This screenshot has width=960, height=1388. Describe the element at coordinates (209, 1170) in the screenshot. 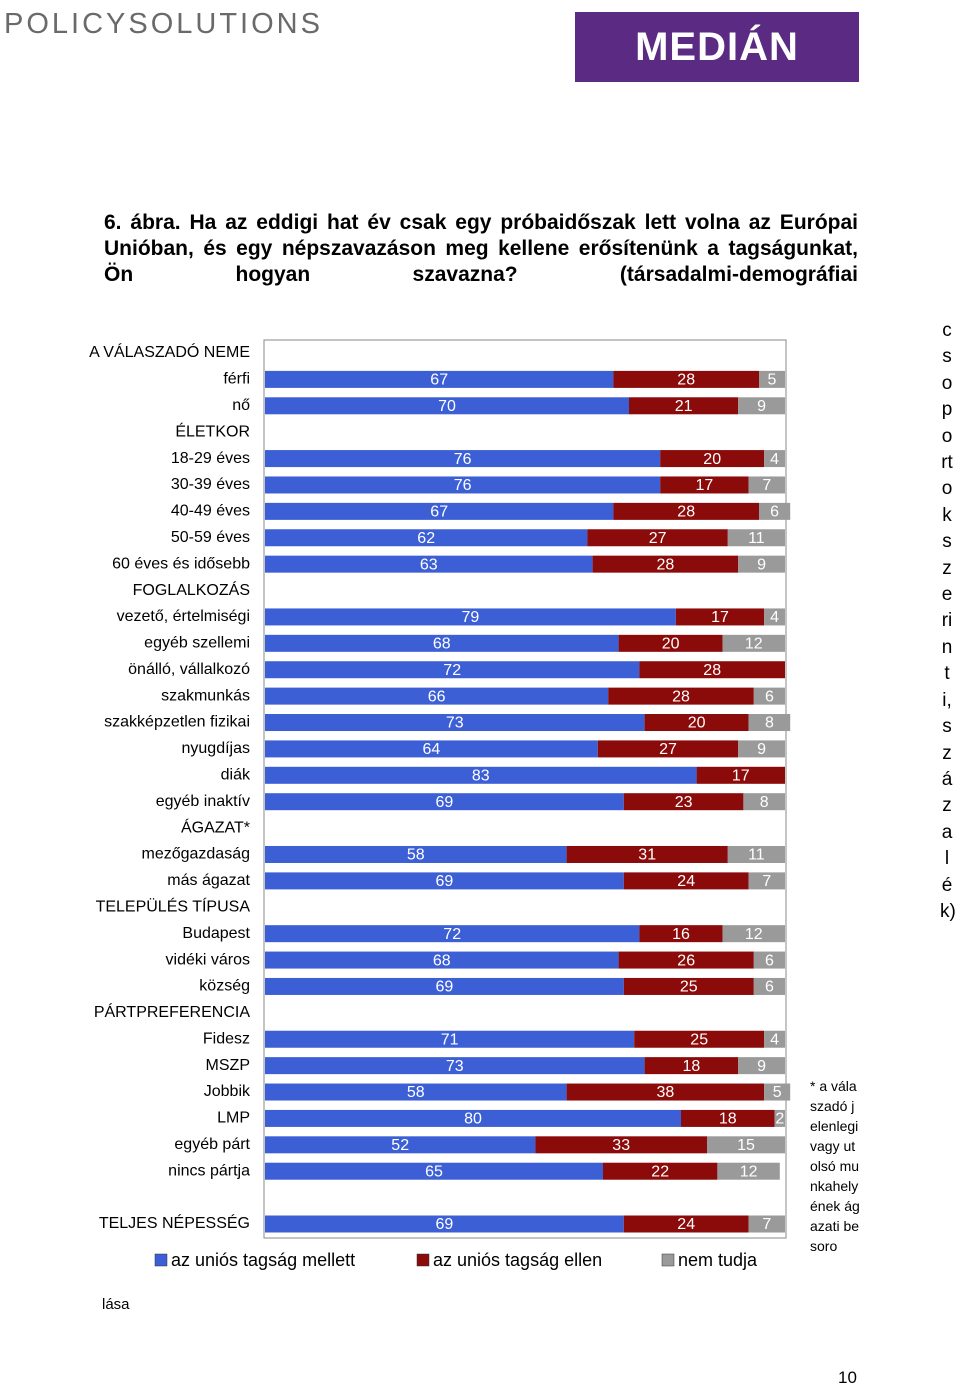

I see `category-label: nincs pártja` at that location.